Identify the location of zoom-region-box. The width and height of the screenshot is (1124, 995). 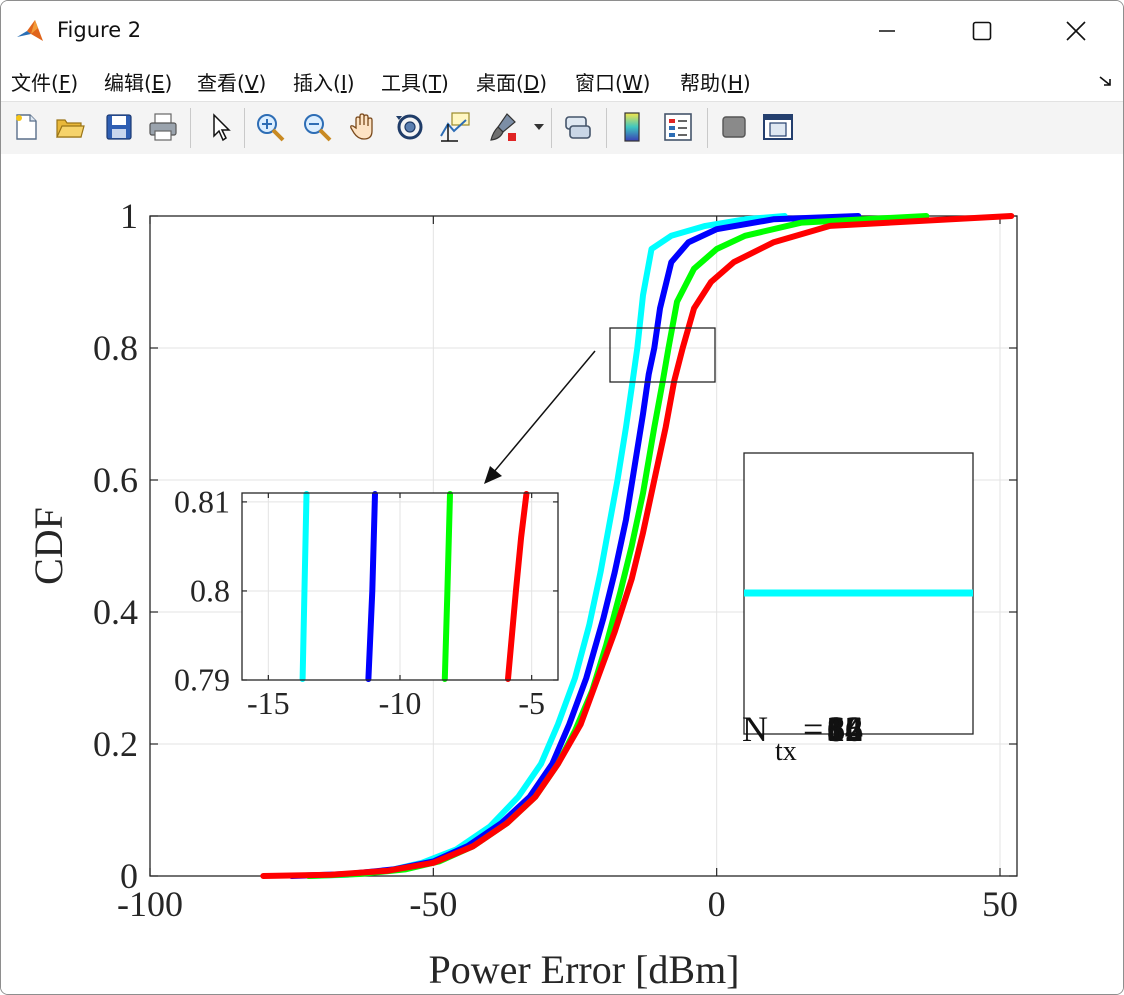
(662, 355).